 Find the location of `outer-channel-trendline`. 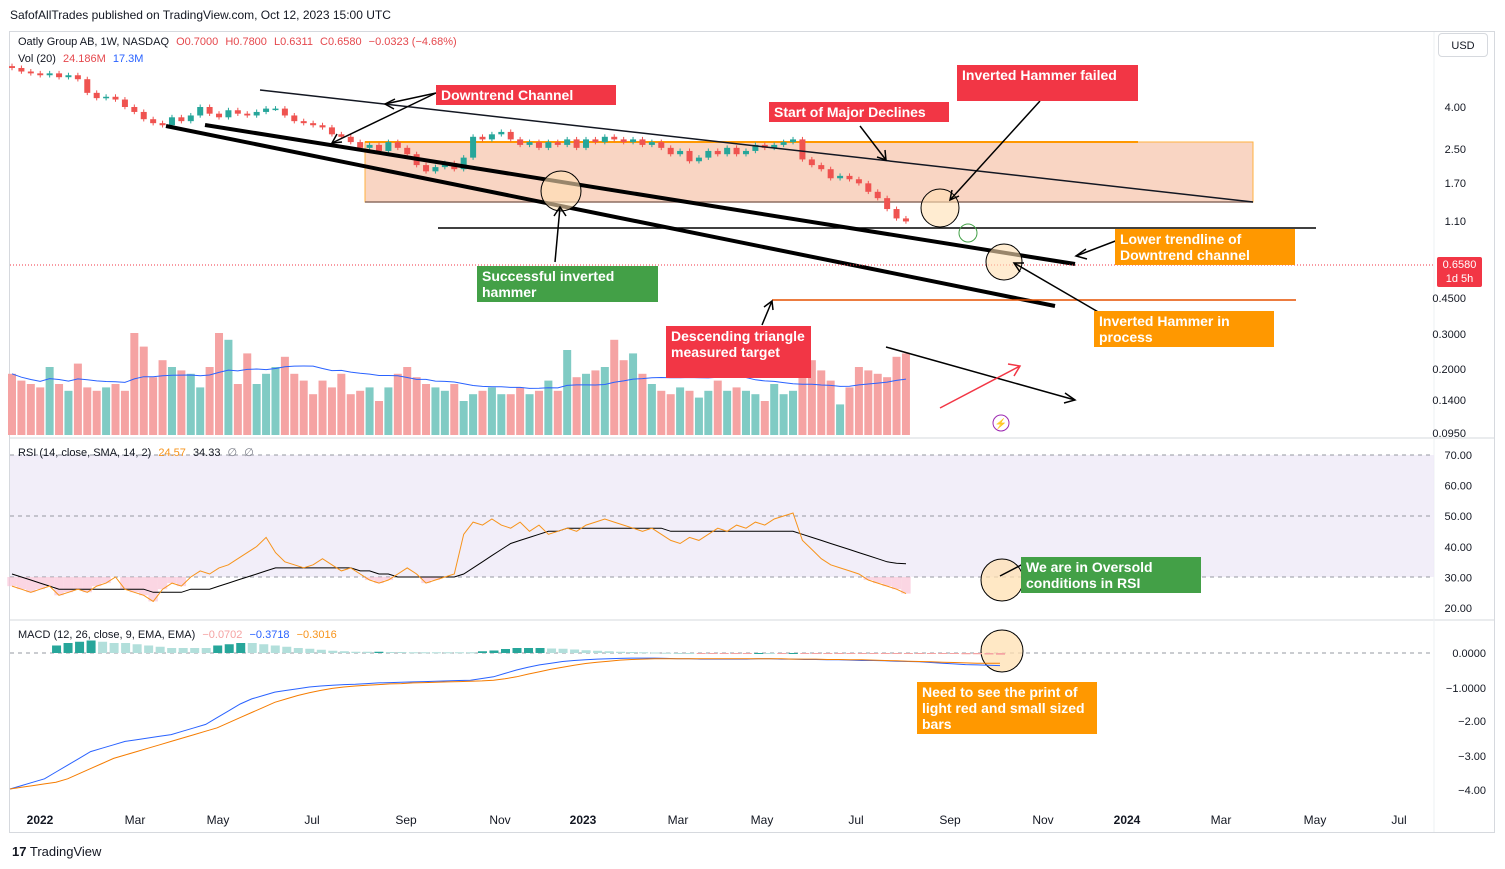

outer-channel-trendline is located at coordinates (610, 216).